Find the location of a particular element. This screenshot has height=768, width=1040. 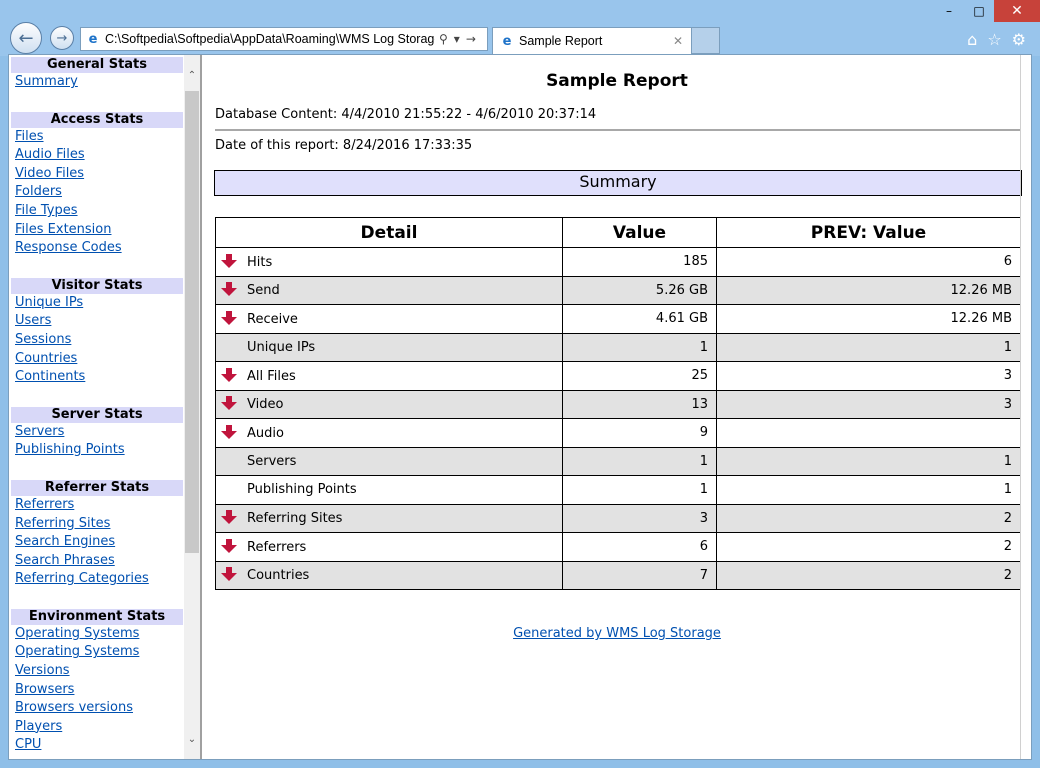

tab-close-icon: ✕ is located at coordinates (678, 41).